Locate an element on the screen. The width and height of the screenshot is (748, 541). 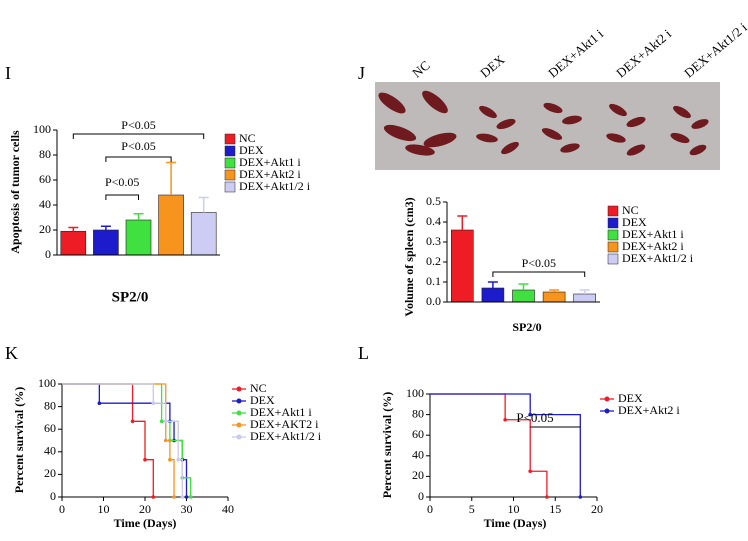
legend-label: DEX is located at coordinates (262, 400).